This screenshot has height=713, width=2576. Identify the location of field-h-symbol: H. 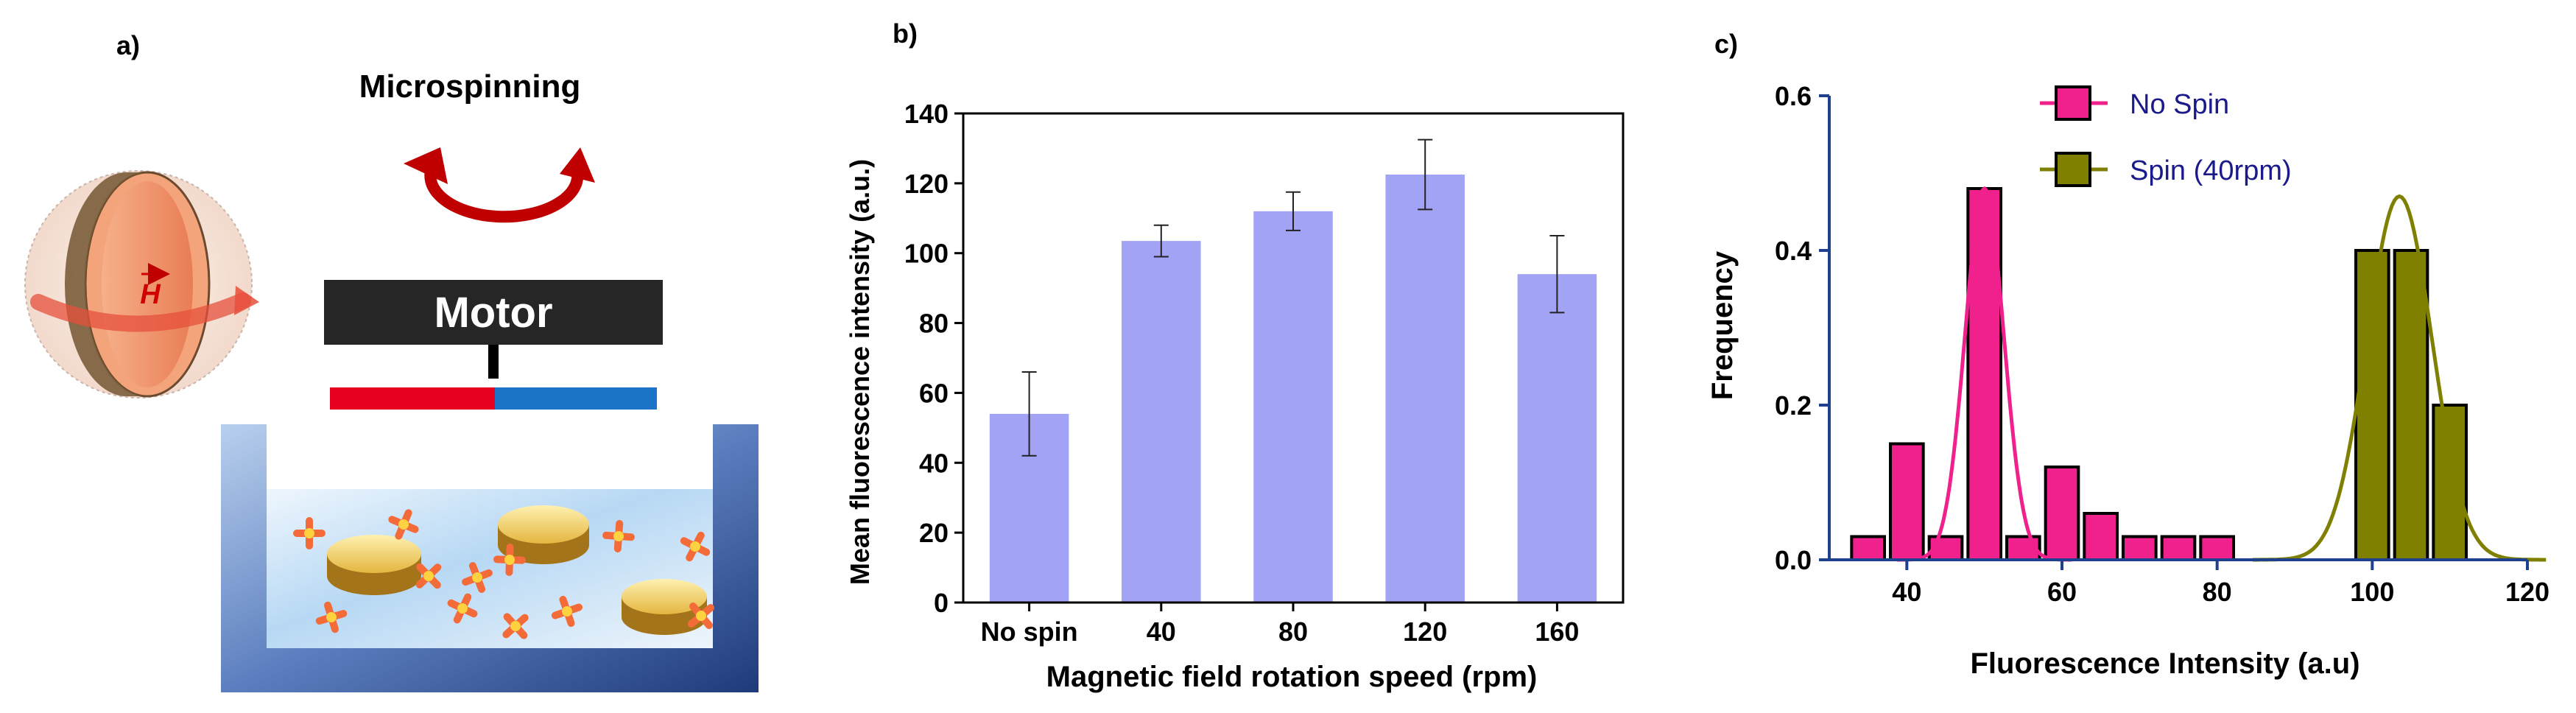
(150, 294).